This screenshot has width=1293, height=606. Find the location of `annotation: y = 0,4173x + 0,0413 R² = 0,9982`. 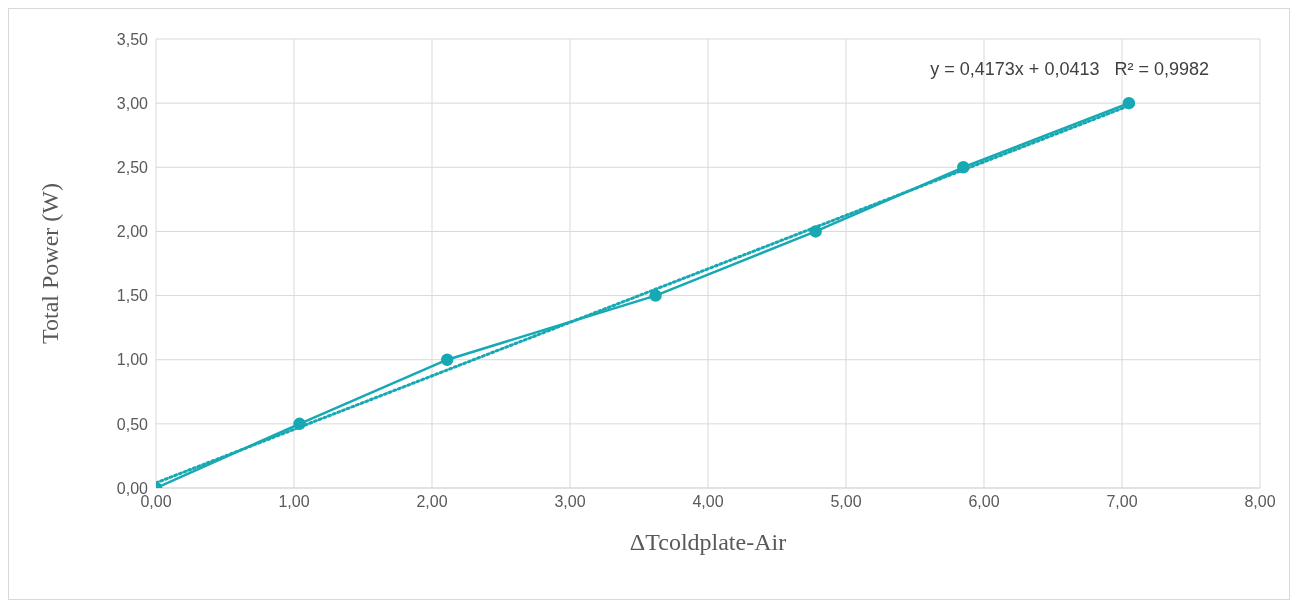

annotation: y = 0,4173x + 0,0413 R² = 0,9982 is located at coordinates (1069, 69).